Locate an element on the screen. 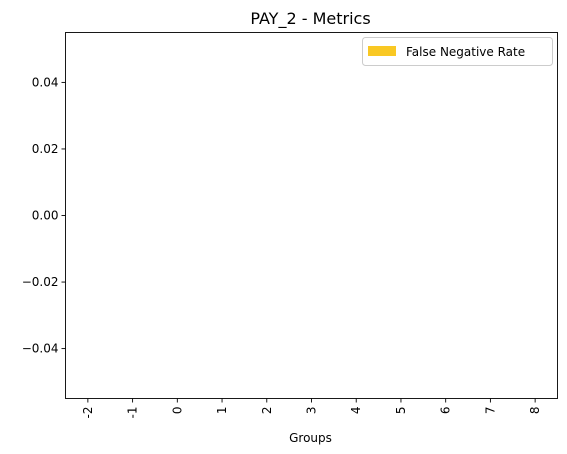 This screenshot has height=454, width=567. legend: False Negative Rate is located at coordinates (457, 51).